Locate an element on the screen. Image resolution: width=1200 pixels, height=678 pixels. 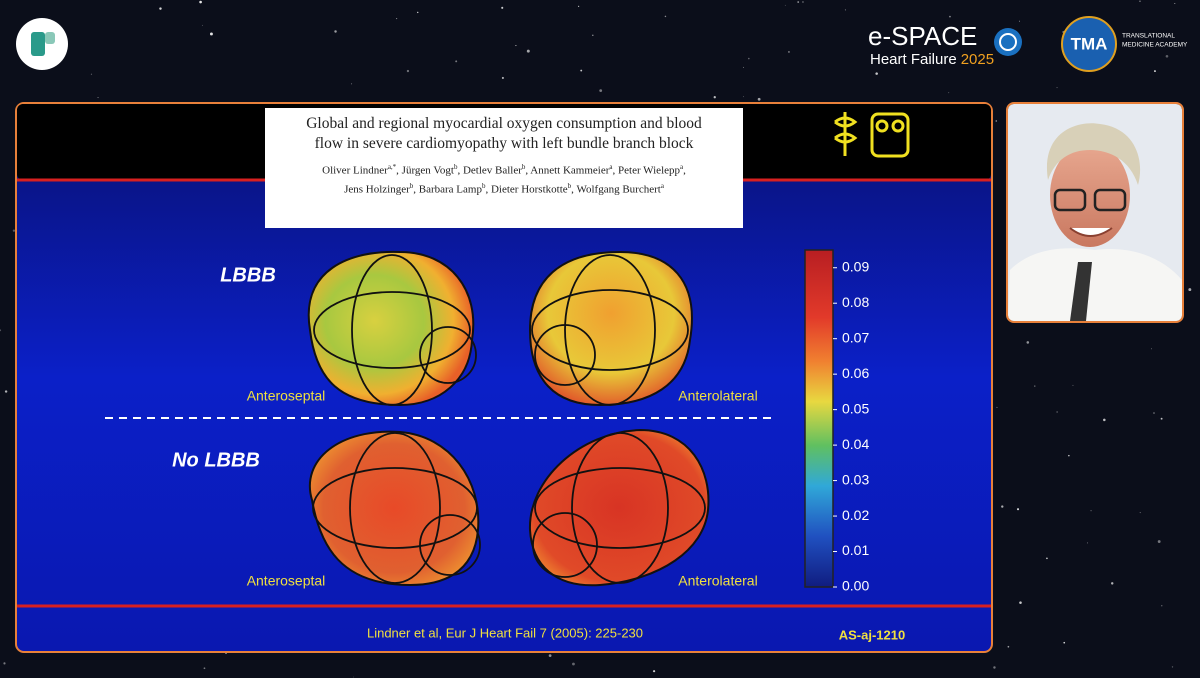
author-name: Jens Holzinger is located at coordinates (377, 189).